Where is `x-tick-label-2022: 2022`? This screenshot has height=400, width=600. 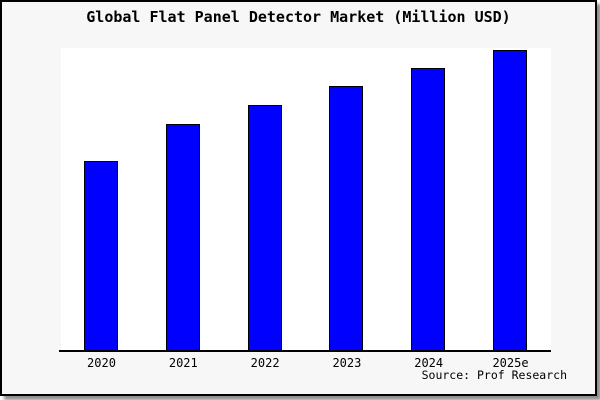
x-tick-label-2022: 2022 is located at coordinates (265, 363).